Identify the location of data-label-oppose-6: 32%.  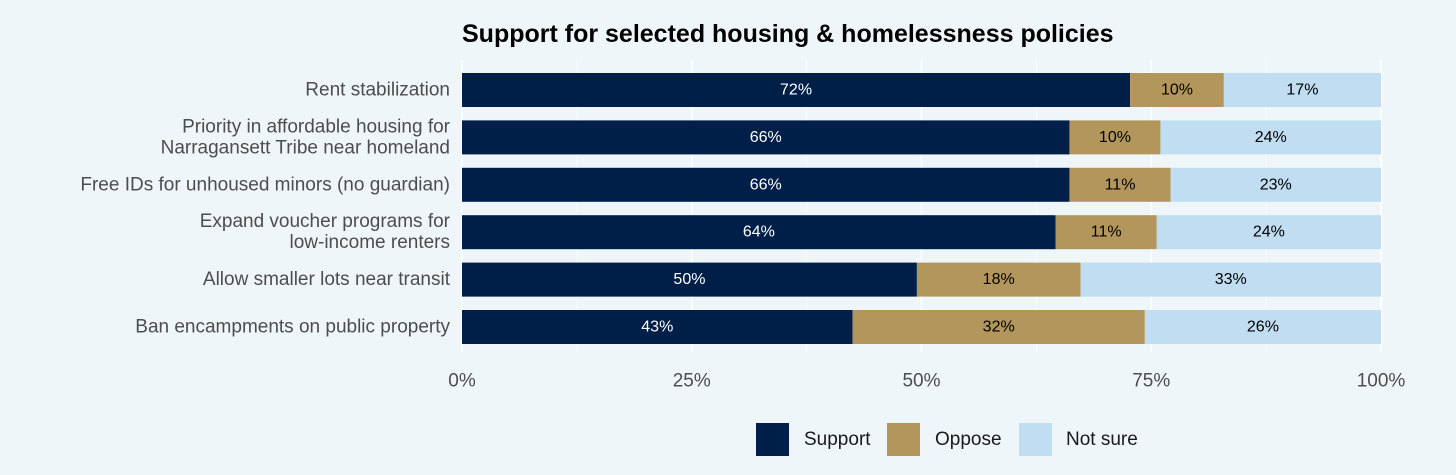
(999, 327).